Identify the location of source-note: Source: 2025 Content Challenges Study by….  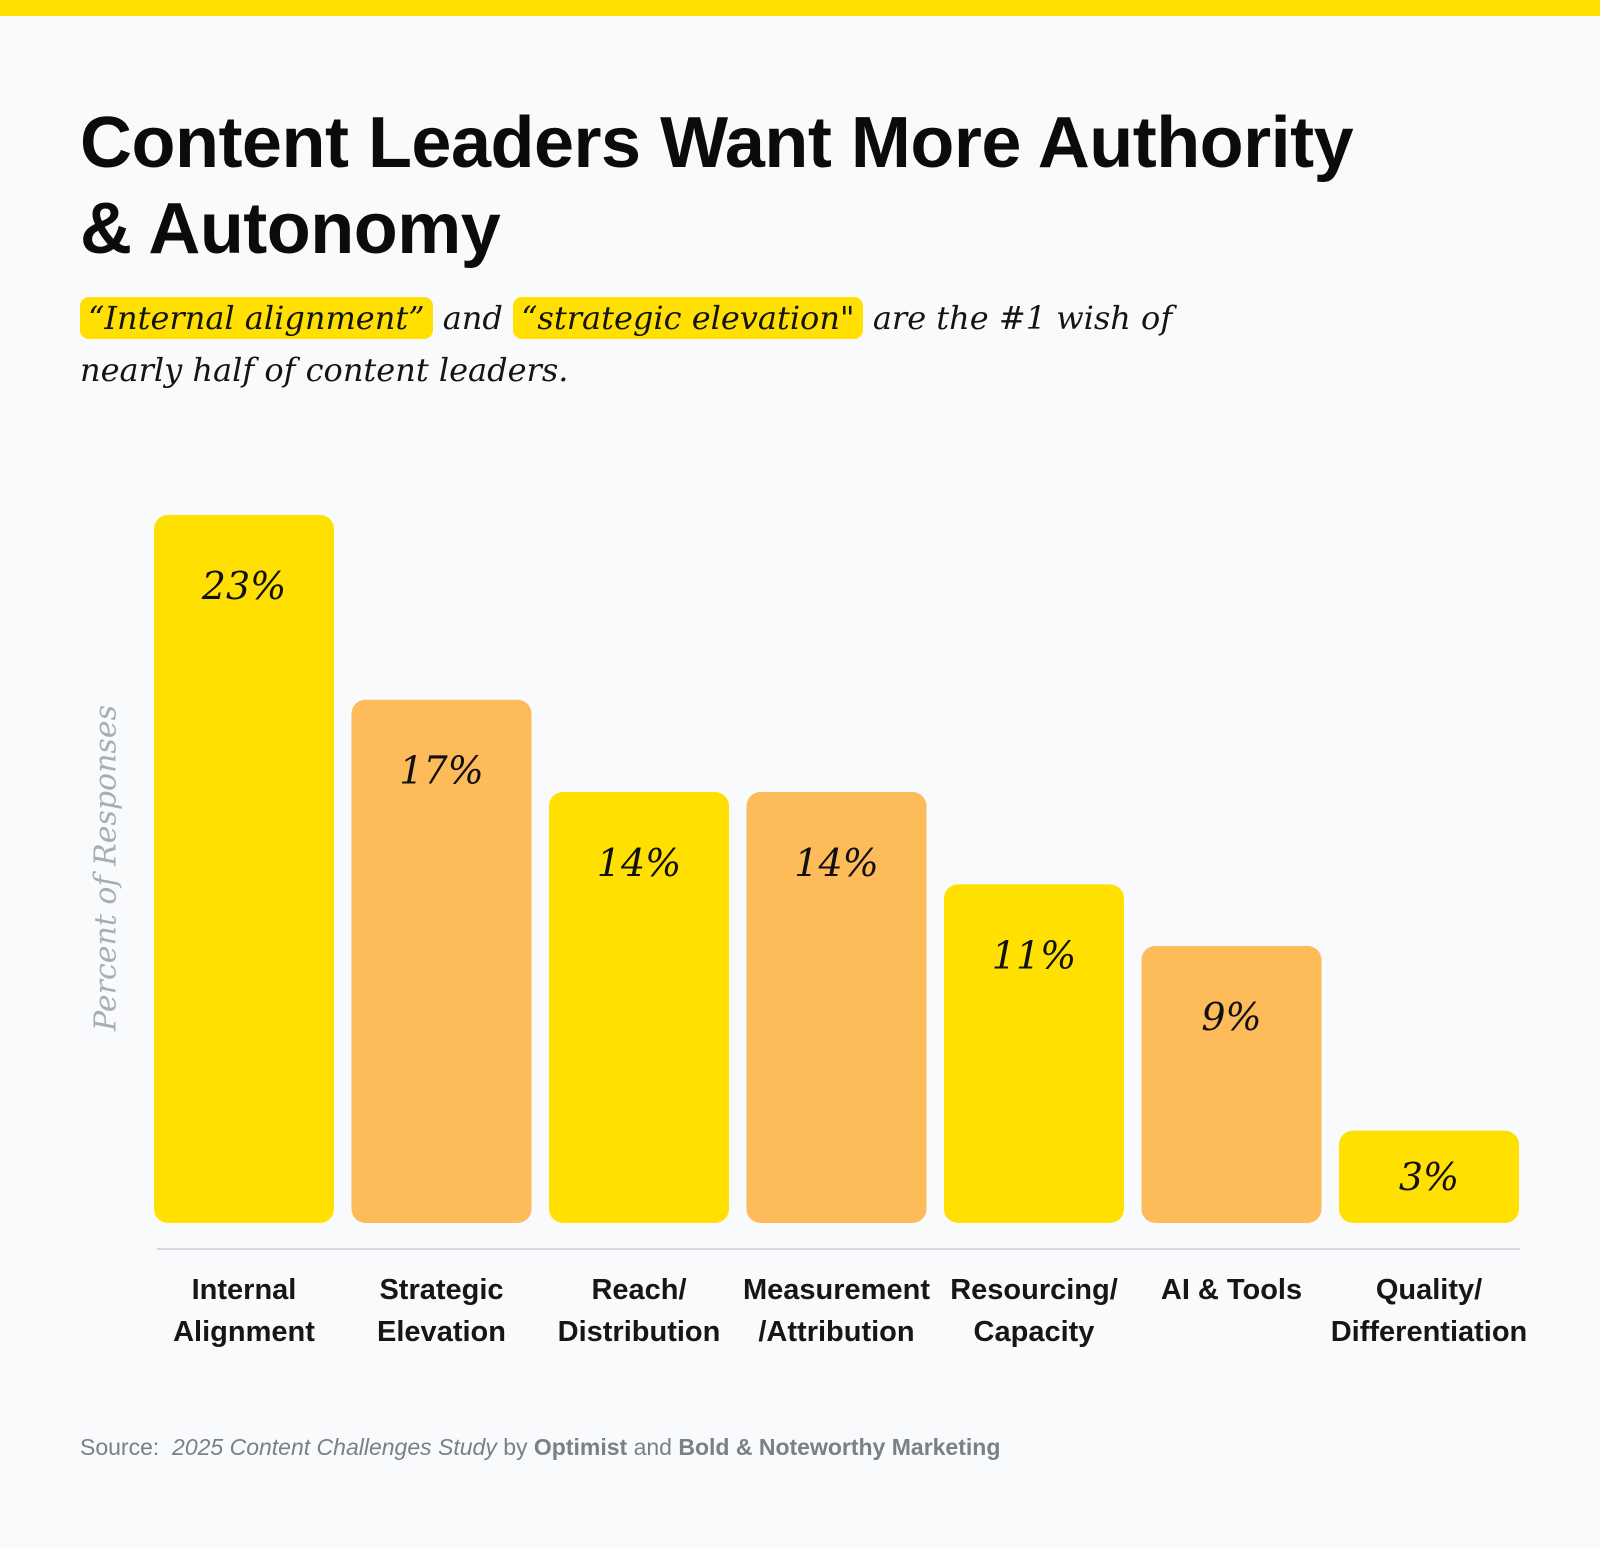
(540, 1447).